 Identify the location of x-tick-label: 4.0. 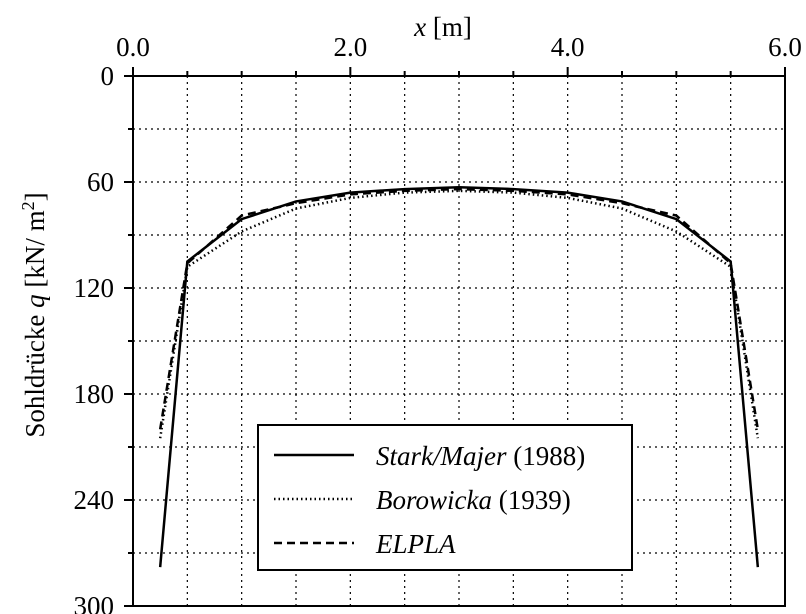
(568, 47).